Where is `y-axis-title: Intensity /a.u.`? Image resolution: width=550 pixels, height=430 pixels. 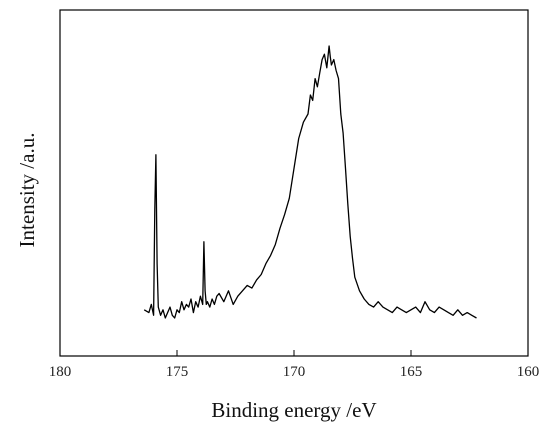
y-axis-title: Intensity /a.u. is located at coordinates (27, 190).